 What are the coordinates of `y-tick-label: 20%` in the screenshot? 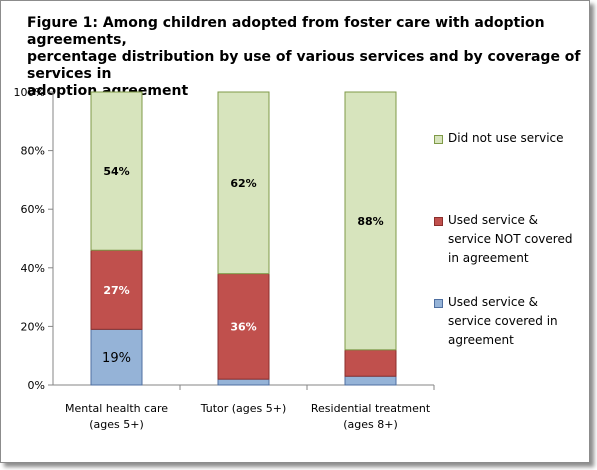 It's located at (33, 326).